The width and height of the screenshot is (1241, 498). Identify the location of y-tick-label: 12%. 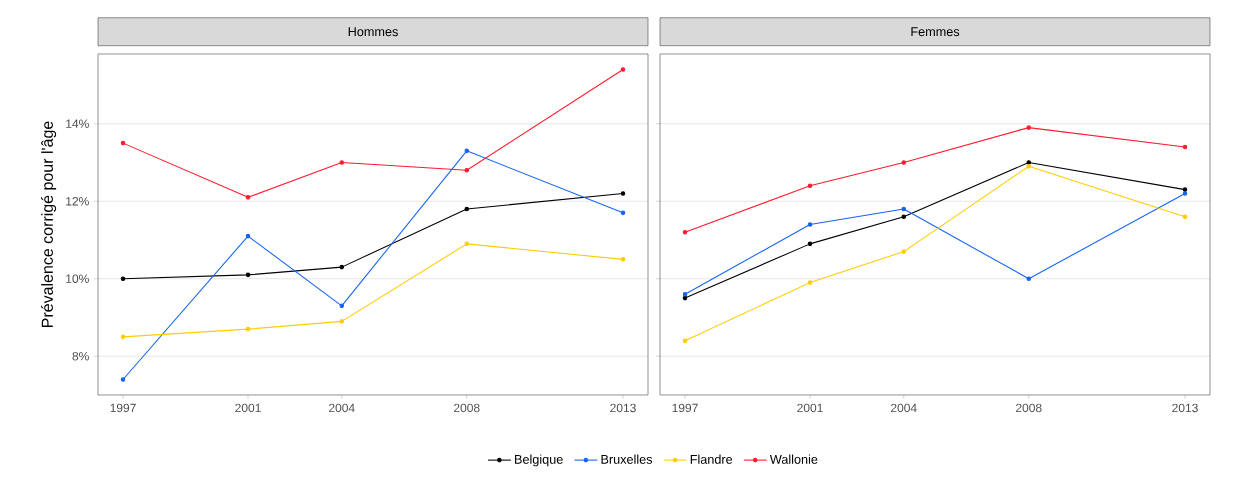
(77, 201).